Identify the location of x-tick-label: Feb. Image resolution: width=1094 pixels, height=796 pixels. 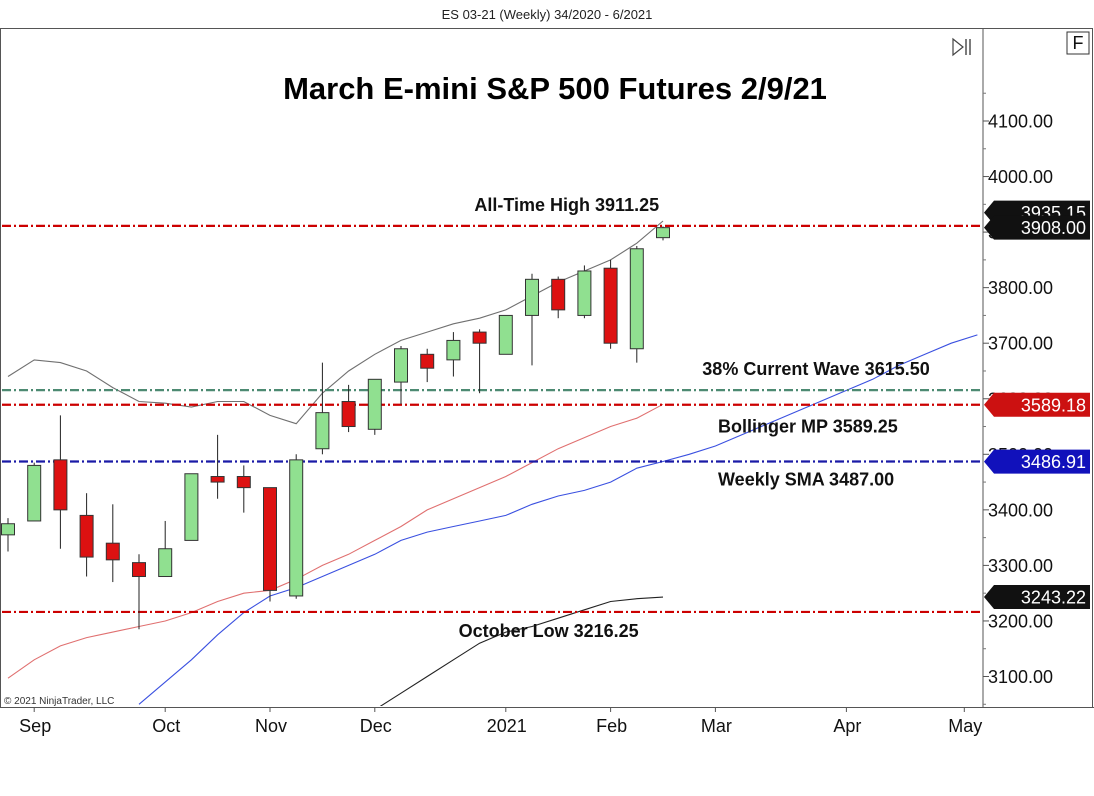
(611, 726).